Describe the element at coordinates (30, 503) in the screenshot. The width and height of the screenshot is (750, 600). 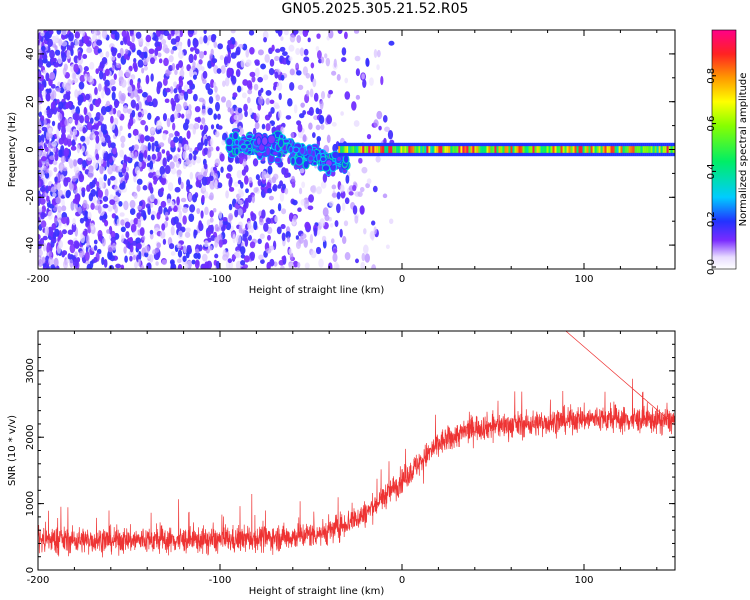
I see `snr-ytick-label: 1000` at that location.